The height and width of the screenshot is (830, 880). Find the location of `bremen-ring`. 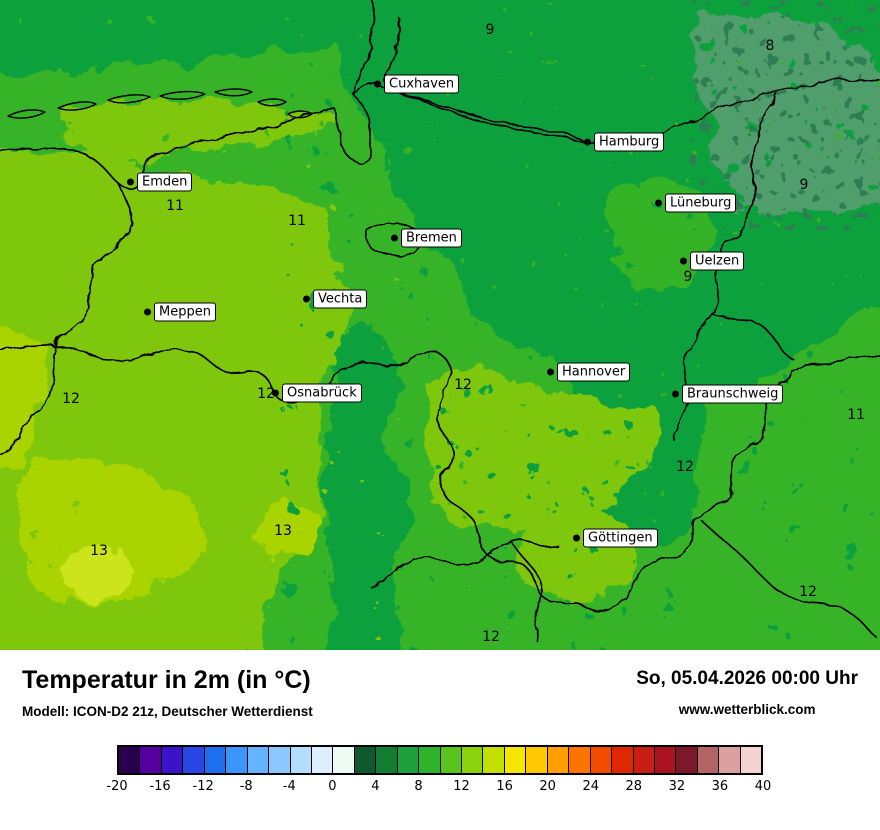

bremen-ring is located at coordinates (393, 239).